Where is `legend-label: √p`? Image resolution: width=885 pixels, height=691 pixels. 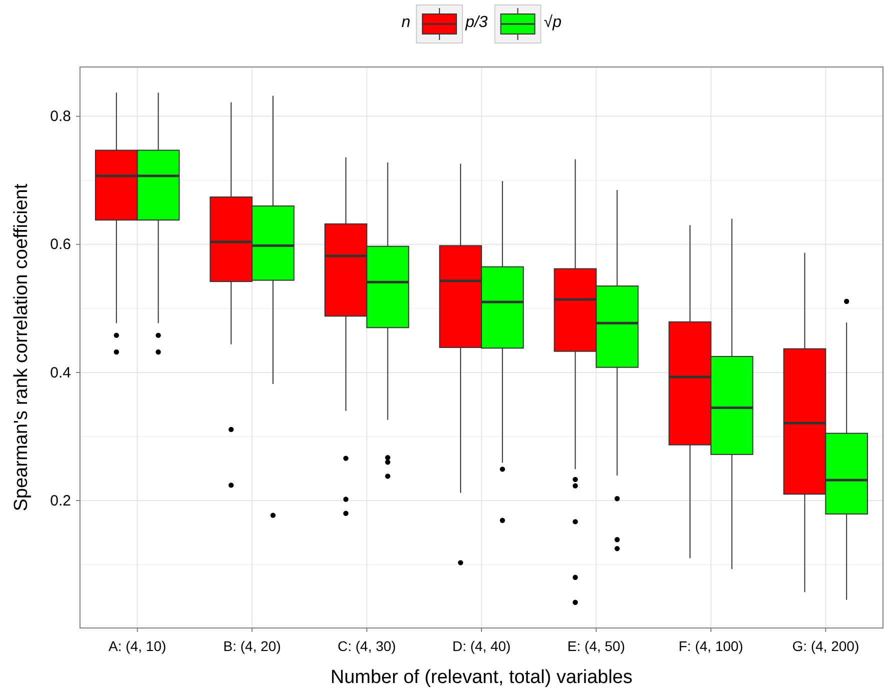 legend-label: √p is located at coordinates (553, 22).